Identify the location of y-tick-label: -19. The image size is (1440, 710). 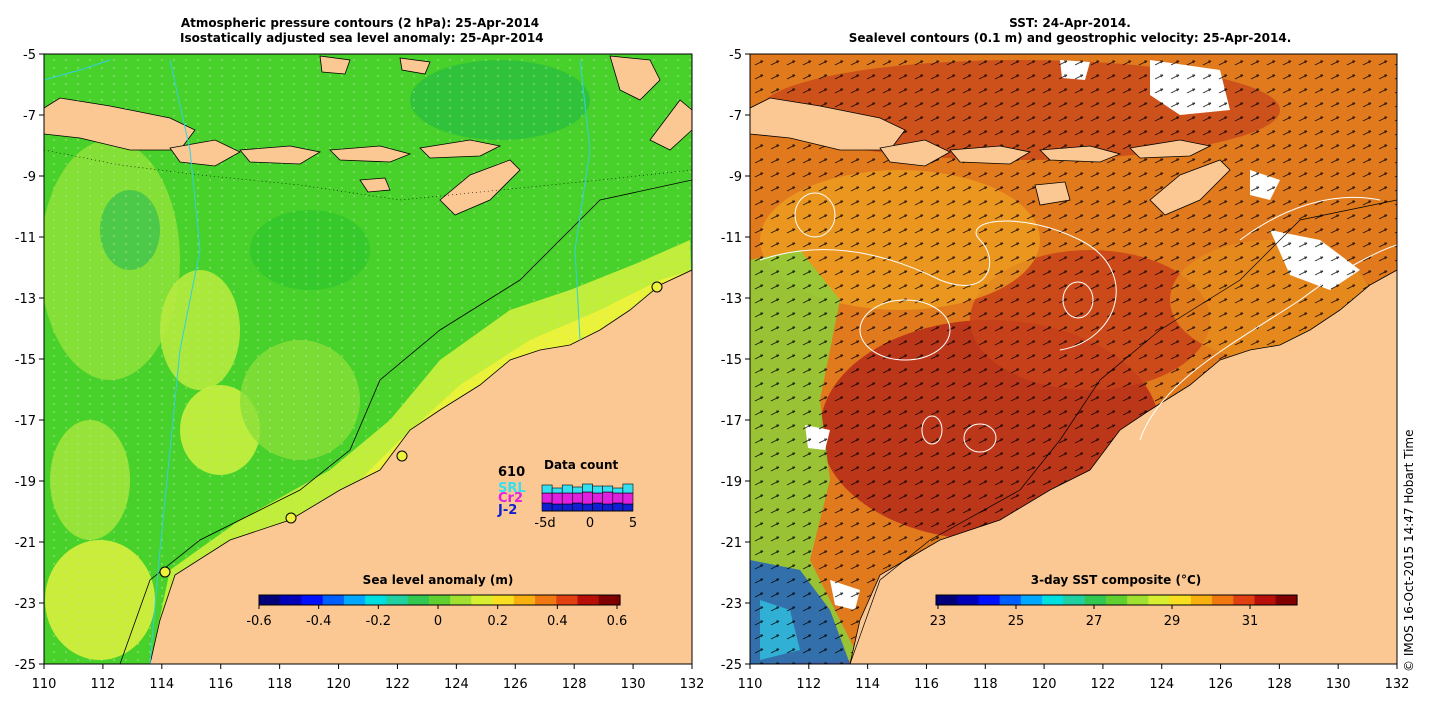
(25, 482).